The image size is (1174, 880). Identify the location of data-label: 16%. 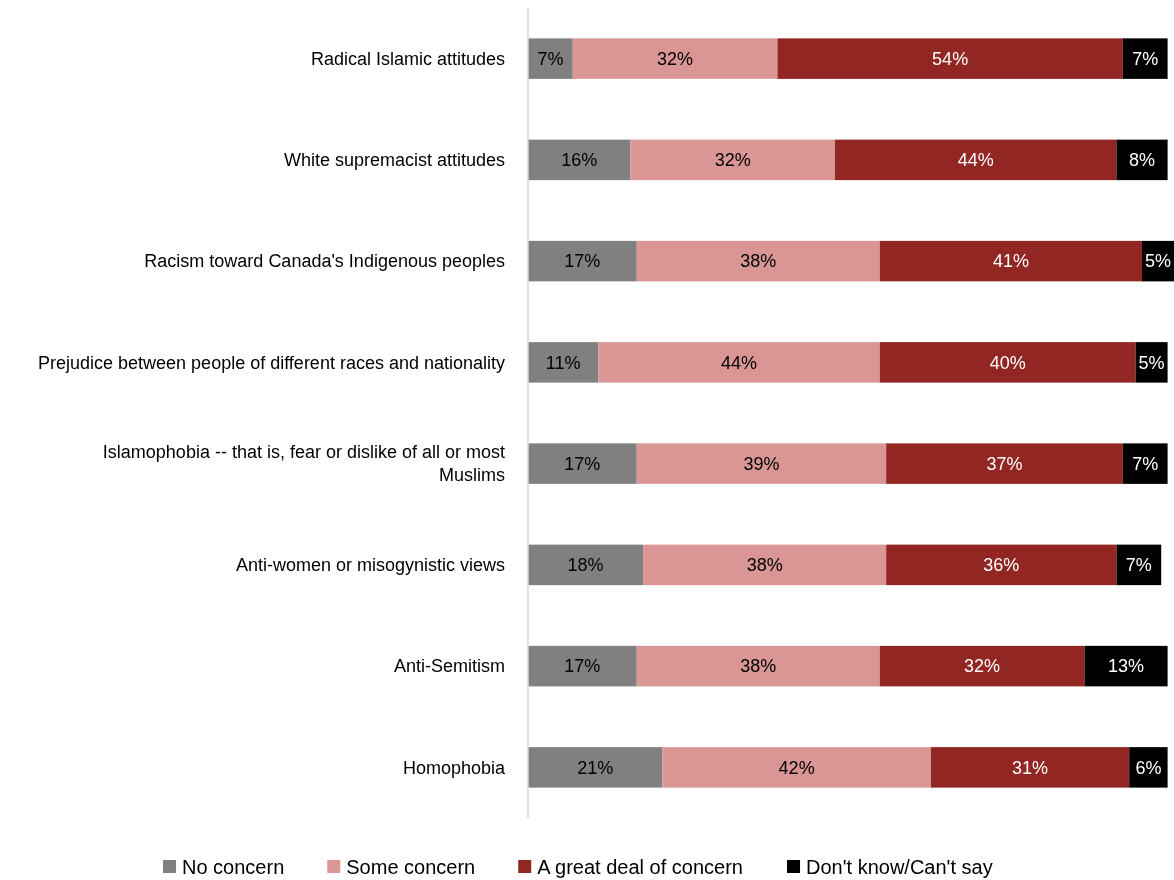
(579, 160).